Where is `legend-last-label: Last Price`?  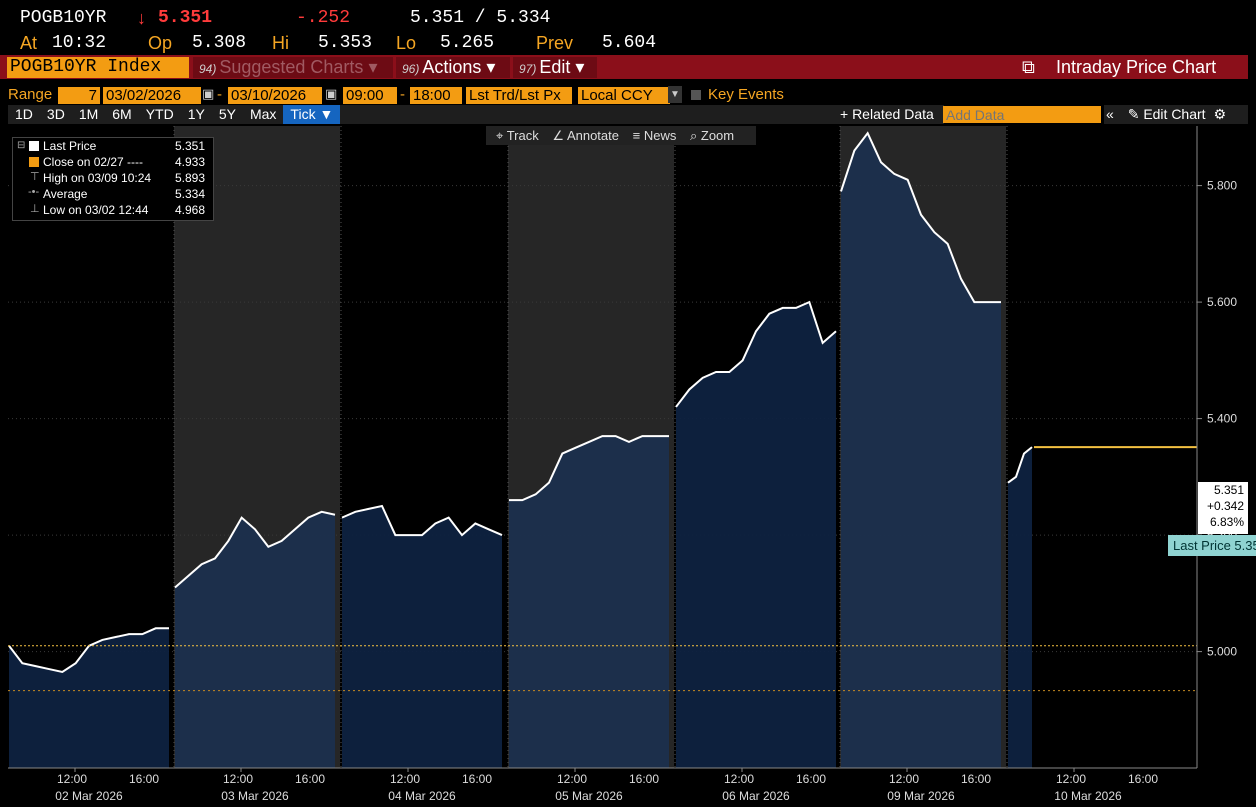 legend-last-label: Last Price is located at coordinates (70, 146).